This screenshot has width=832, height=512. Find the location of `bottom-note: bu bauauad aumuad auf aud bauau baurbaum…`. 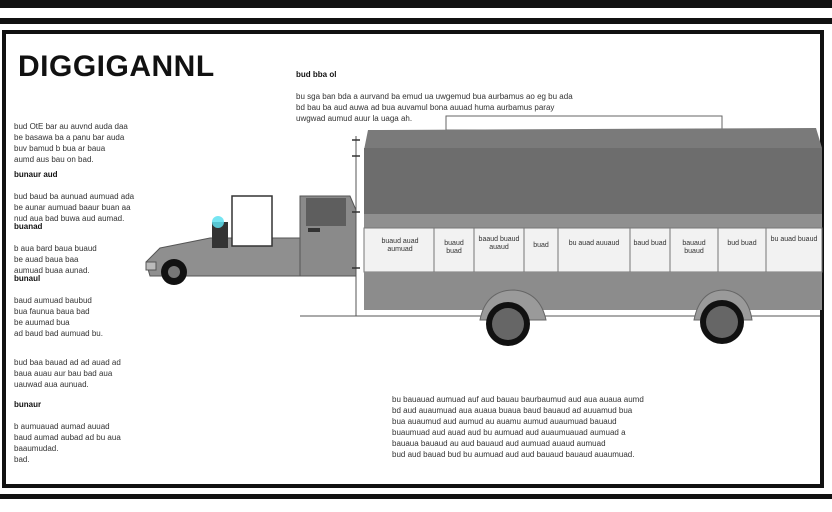

bottom-note: bu bauauad aumuad auf aud bauau baurbaum… is located at coordinates (518, 427).